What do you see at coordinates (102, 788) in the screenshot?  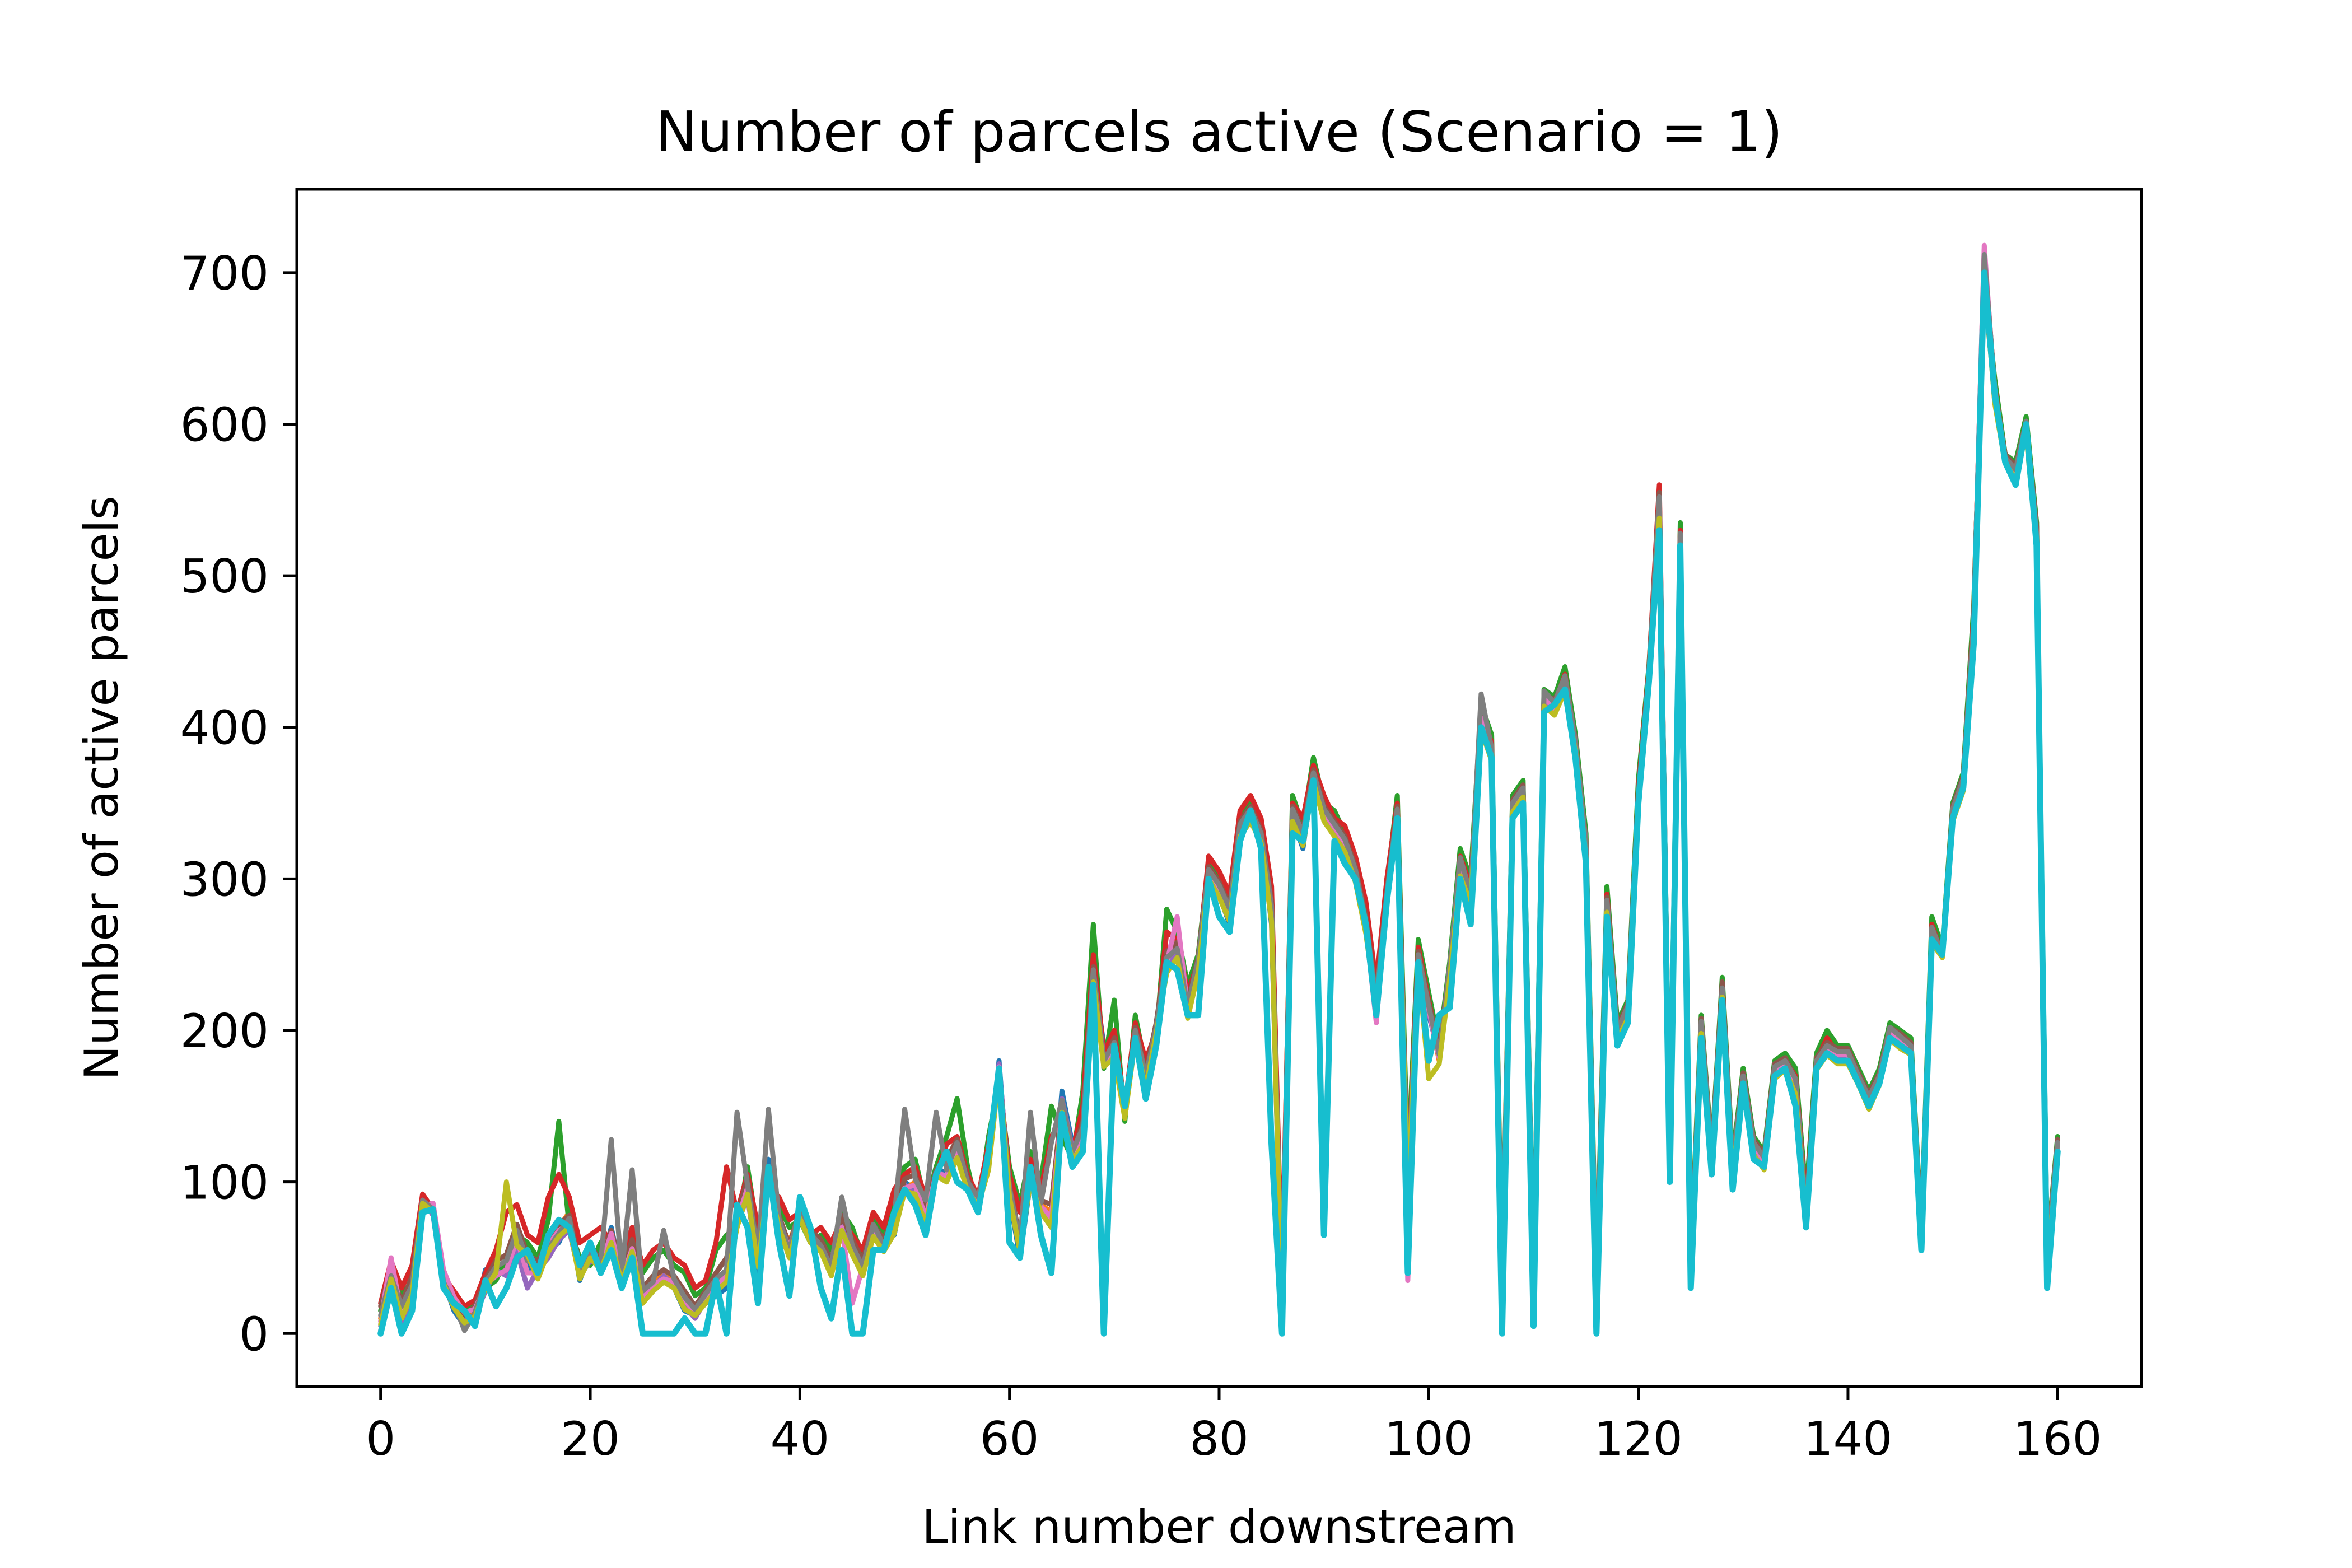 I see `y-axis-label: Number of active parcels` at bounding box center [102, 788].